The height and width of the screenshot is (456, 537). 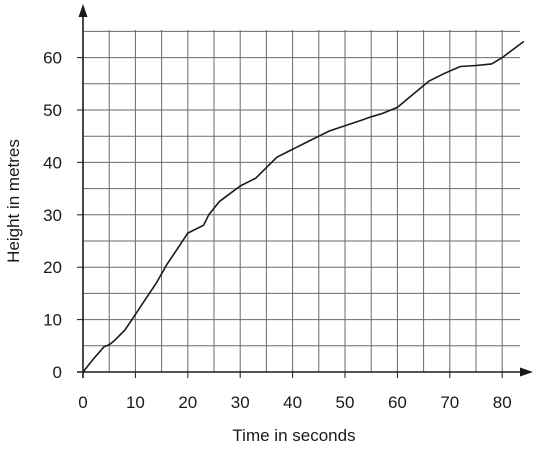 What do you see at coordinates (449, 402) in the screenshot?
I see `x-tick-label: 70` at bounding box center [449, 402].